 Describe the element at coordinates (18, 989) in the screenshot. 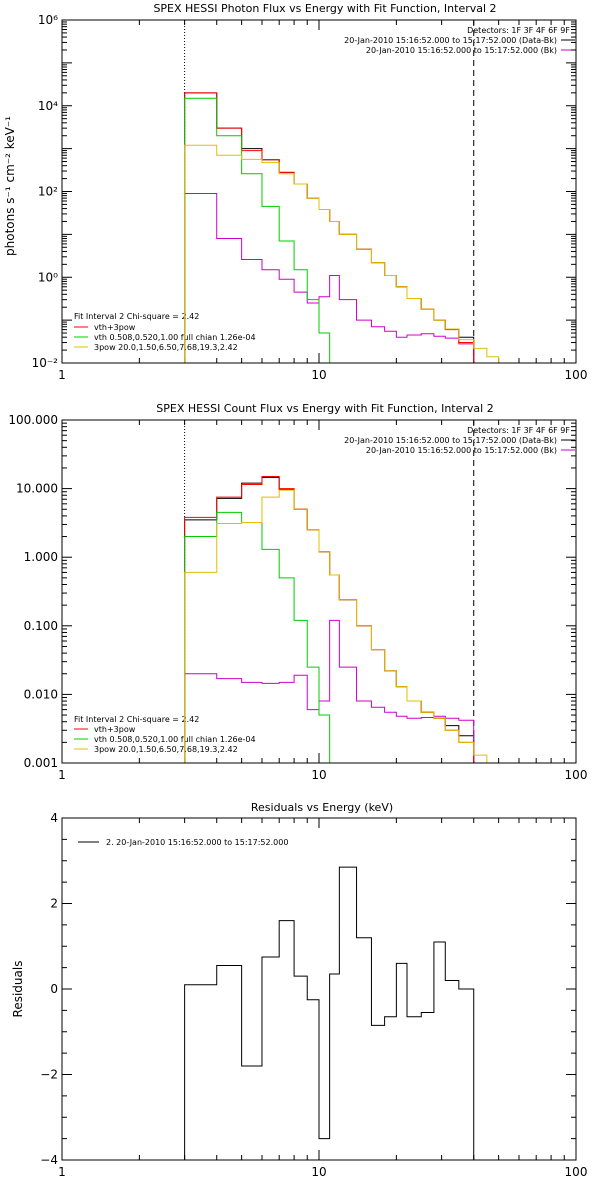

I see `residuals-y-axis-label: Residuals` at that location.